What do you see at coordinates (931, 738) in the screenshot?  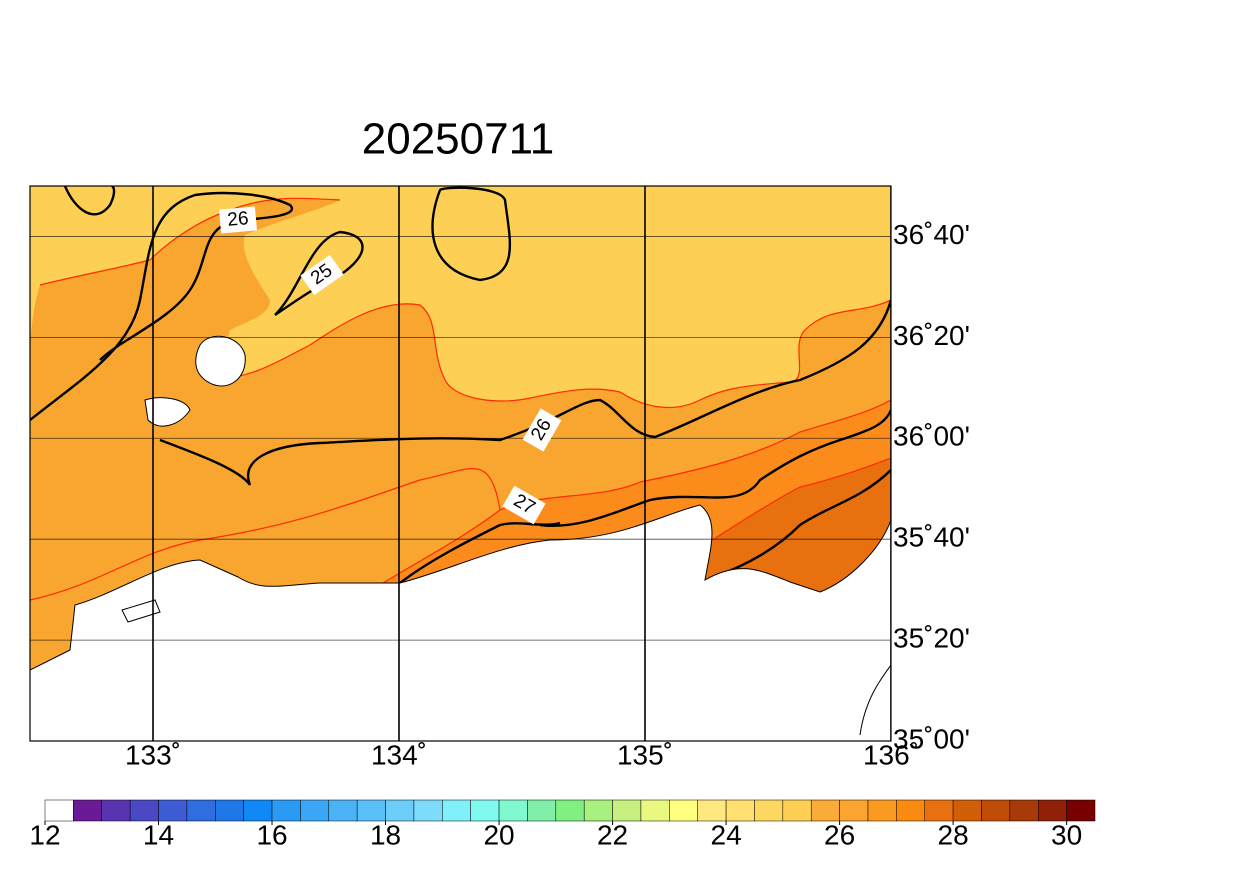 I see `latitude-label: 35˚00'` at bounding box center [931, 738].